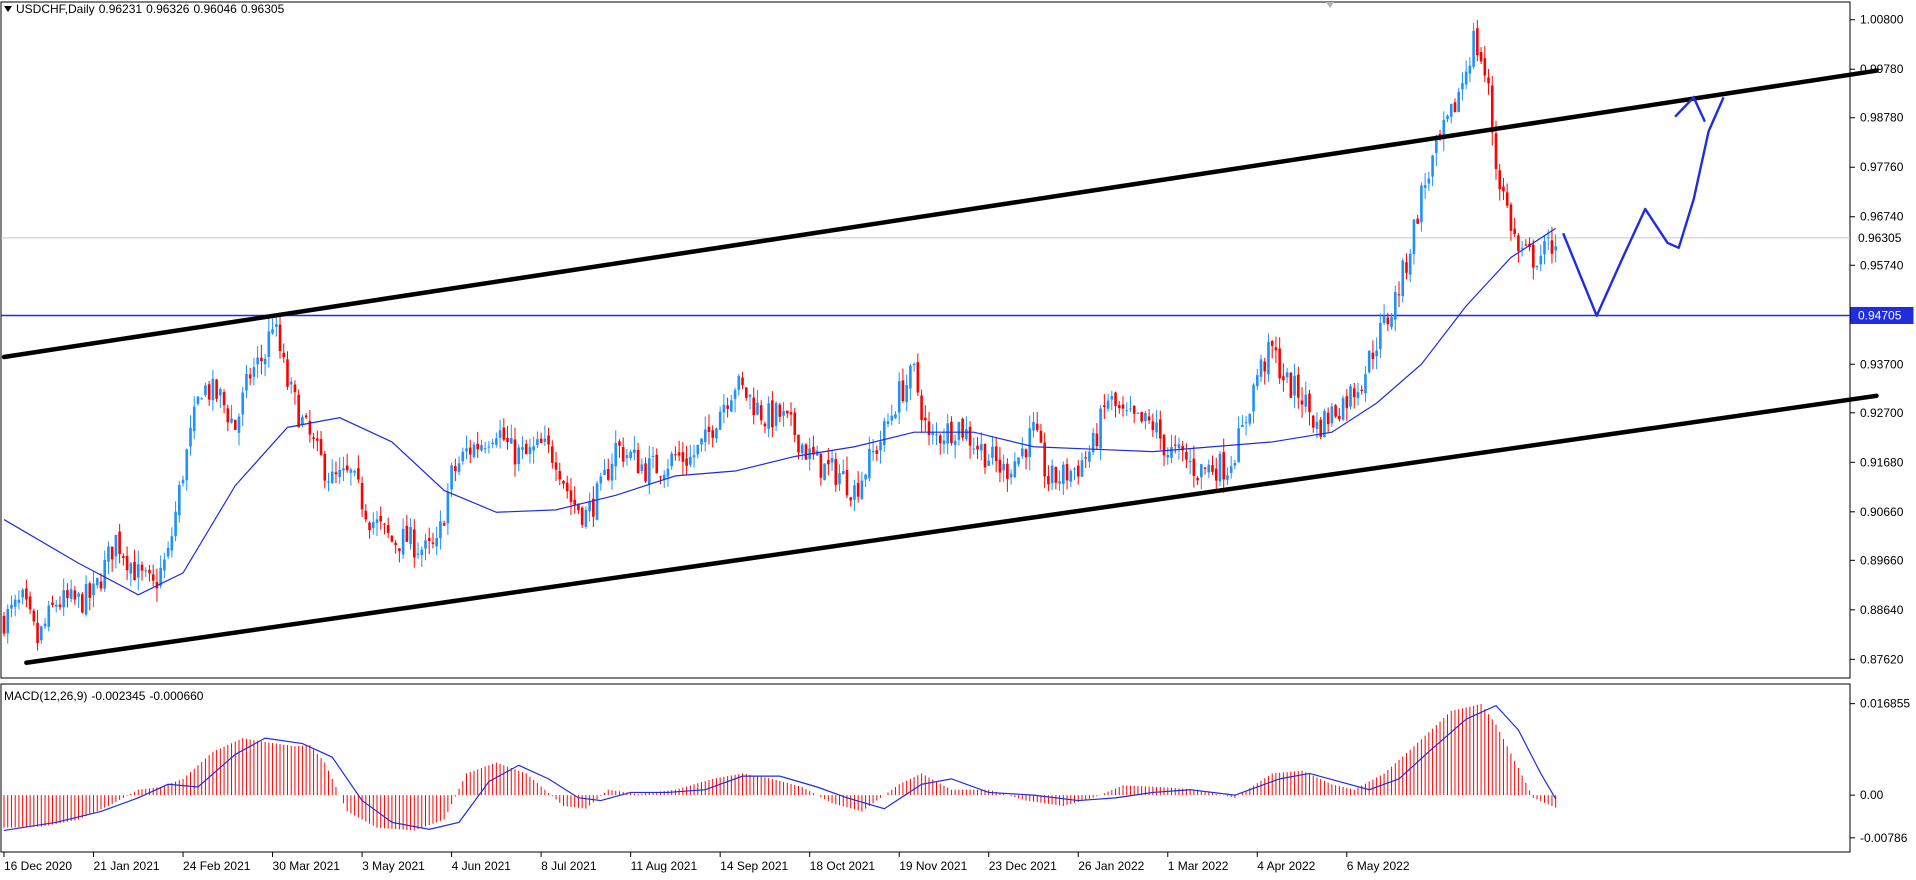  What do you see at coordinates (569, 866) in the screenshot?
I see `x-tick-label: 8 Jul 2021` at bounding box center [569, 866].